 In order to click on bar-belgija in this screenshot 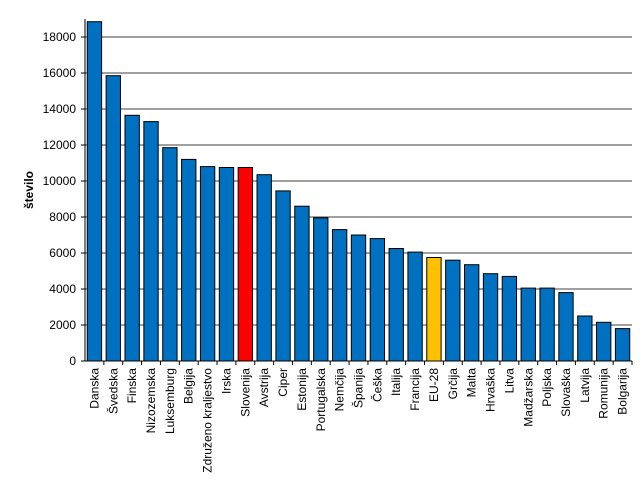, I will do `click(189, 260)`.